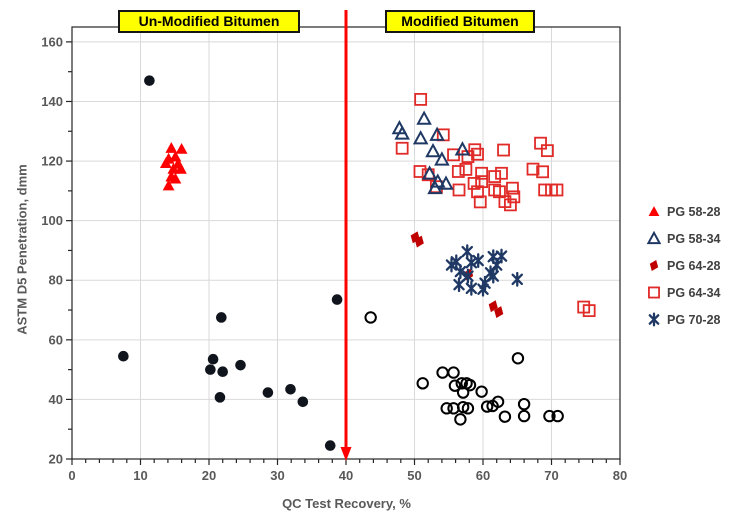  I want to click on region-label-modified: Modified Bitumen, so click(460, 21).